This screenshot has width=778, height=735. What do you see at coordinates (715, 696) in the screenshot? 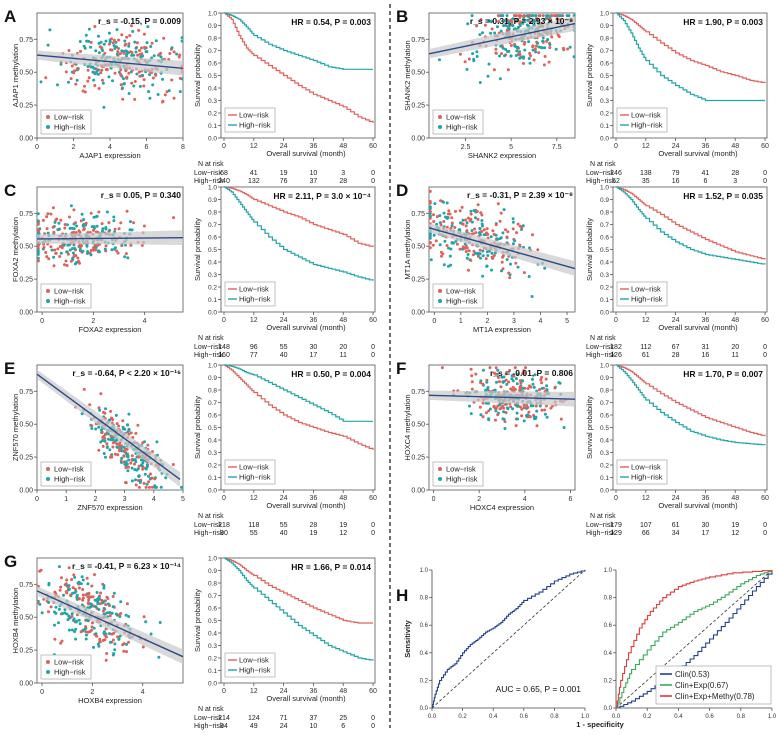
I see `legend-label-clin_exp_methy: Clin+Exp+Methy(0.78)` at bounding box center [715, 696].